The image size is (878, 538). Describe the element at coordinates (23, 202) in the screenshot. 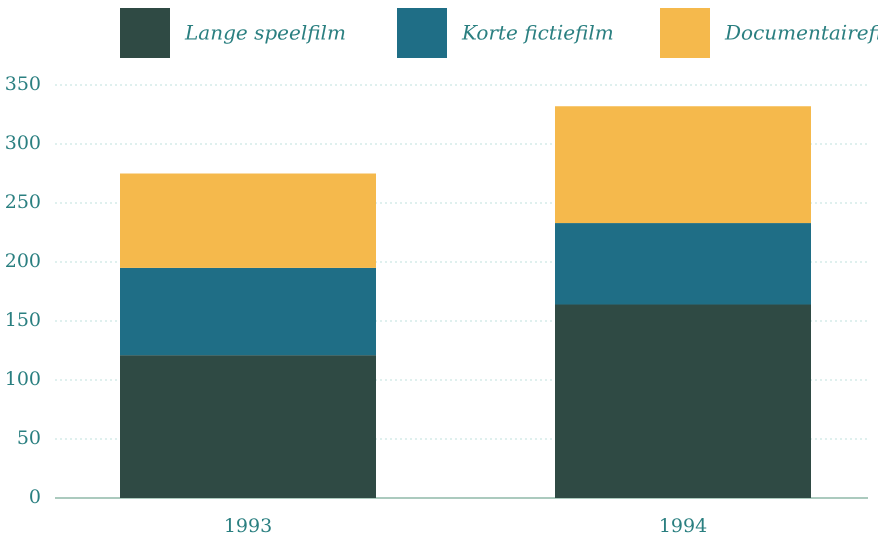

I see `y-tick-label: 250` at that location.